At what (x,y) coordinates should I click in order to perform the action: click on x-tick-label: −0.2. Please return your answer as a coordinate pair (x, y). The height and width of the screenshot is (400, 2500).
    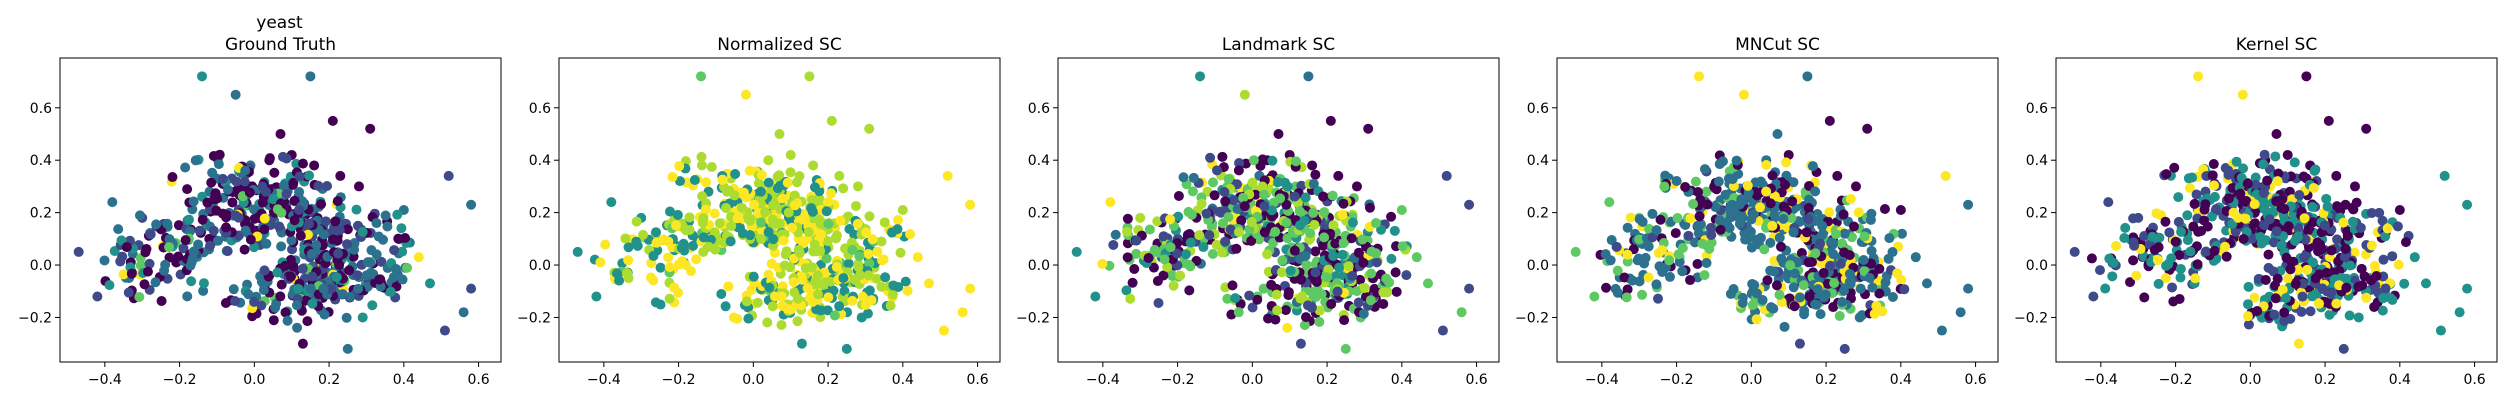
    Looking at the image, I should click on (1677, 380).